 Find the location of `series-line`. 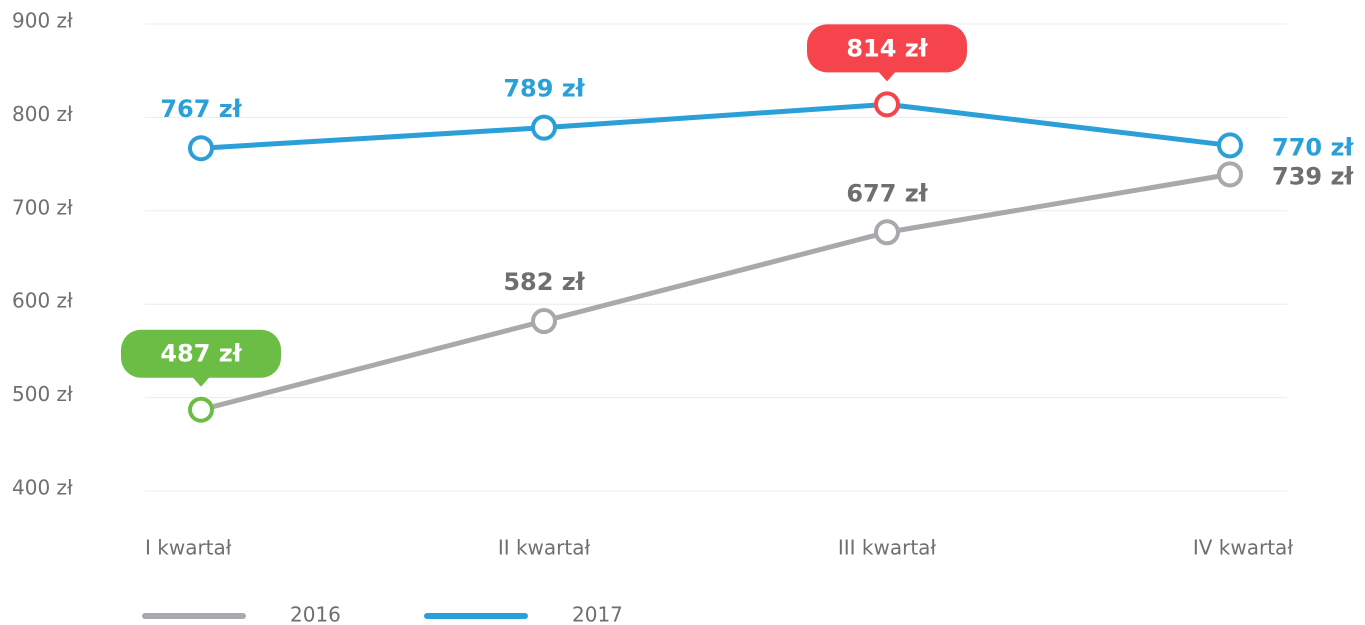

series-line is located at coordinates (715, 126).